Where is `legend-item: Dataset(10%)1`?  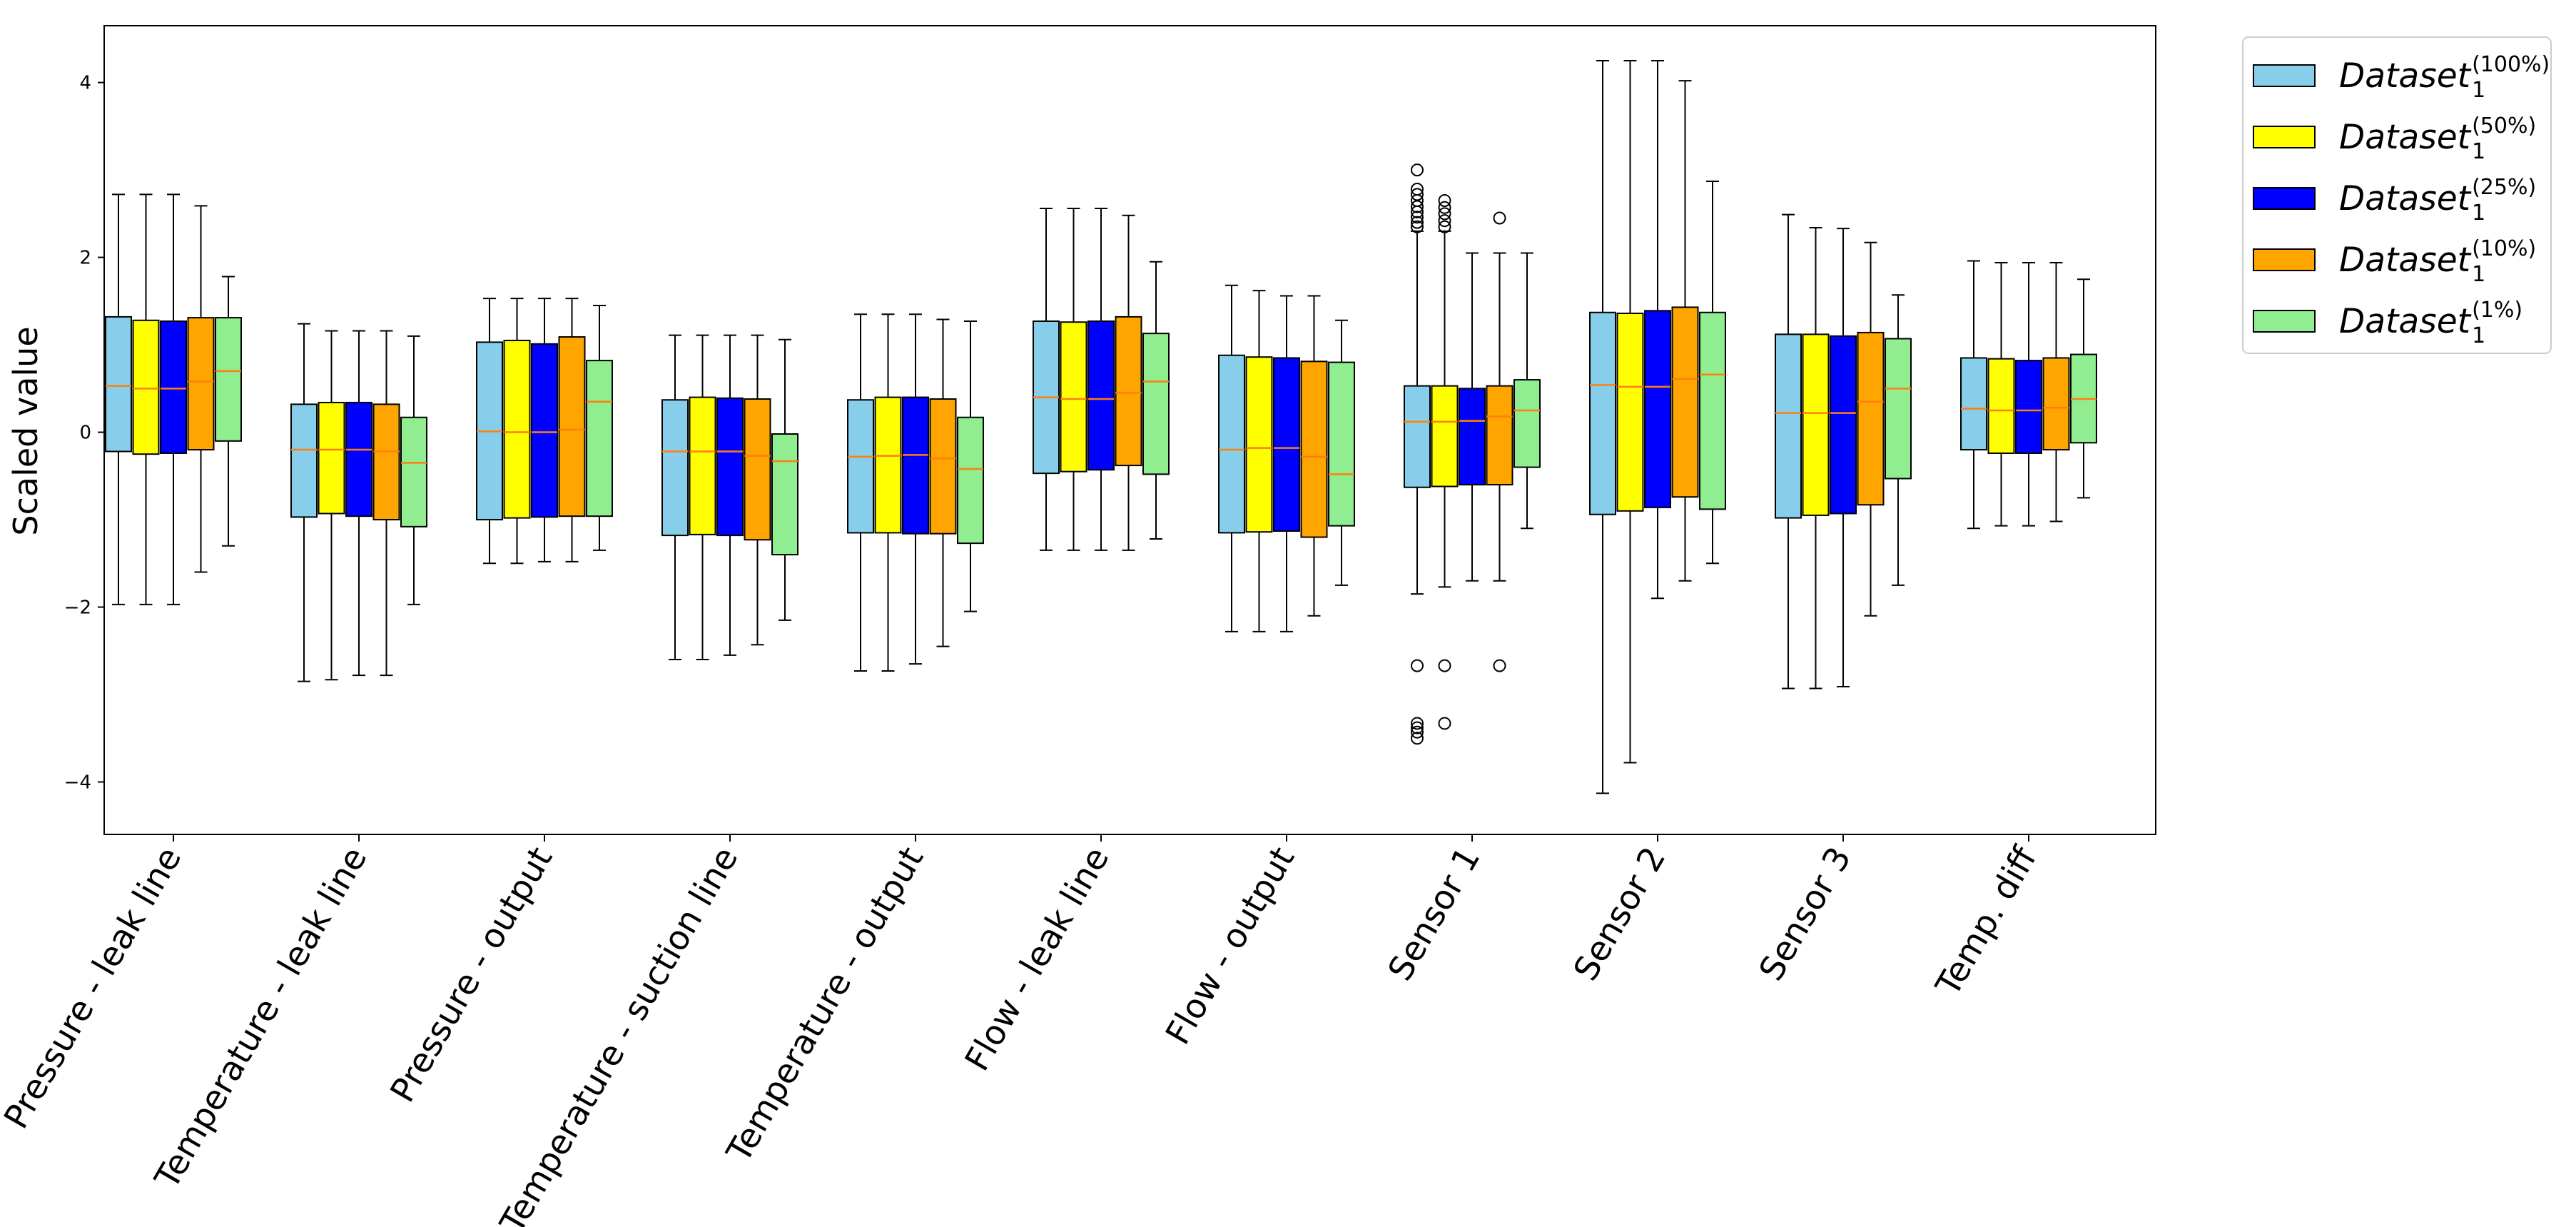 legend-item: Dataset(10%)1 is located at coordinates (2394, 261).